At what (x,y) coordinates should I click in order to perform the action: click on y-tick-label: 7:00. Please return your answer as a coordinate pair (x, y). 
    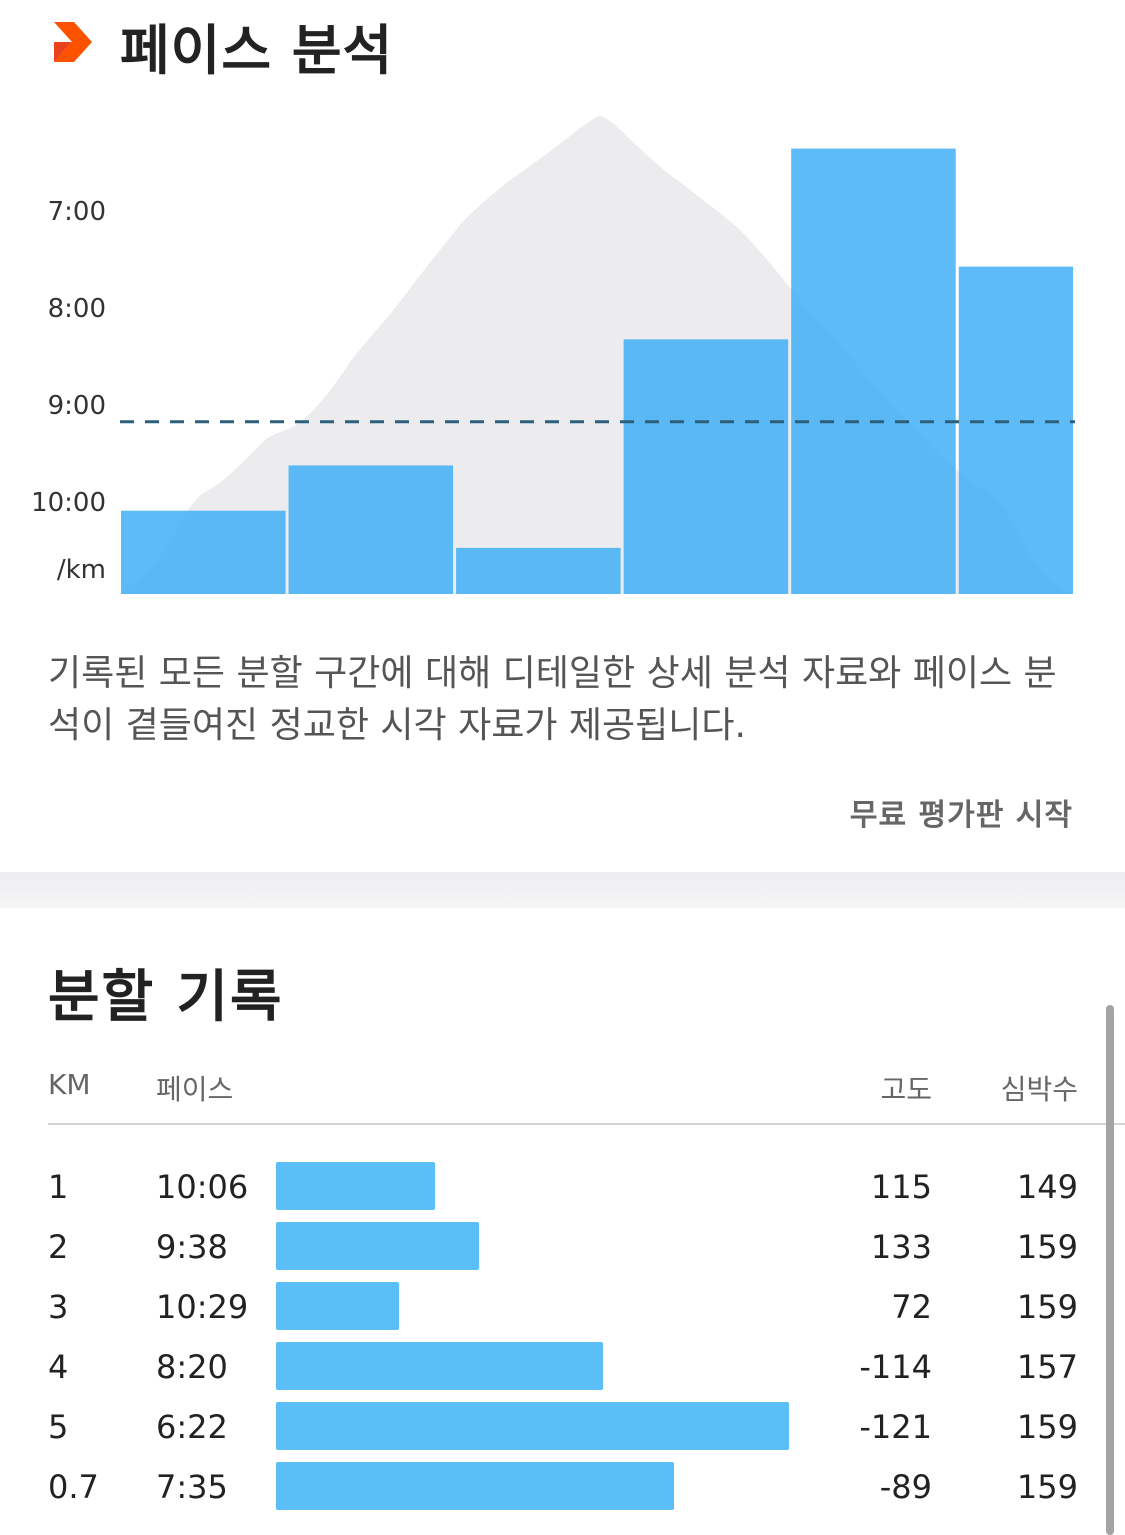
    Looking at the image, I should click on (77, 212).